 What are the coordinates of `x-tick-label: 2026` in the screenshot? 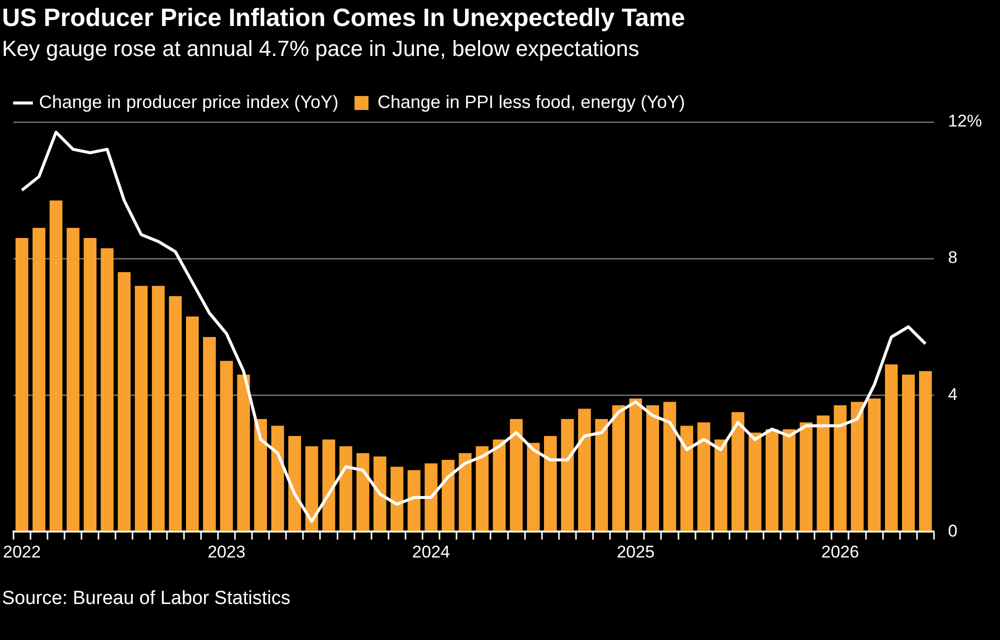 It's located at (840, 552).